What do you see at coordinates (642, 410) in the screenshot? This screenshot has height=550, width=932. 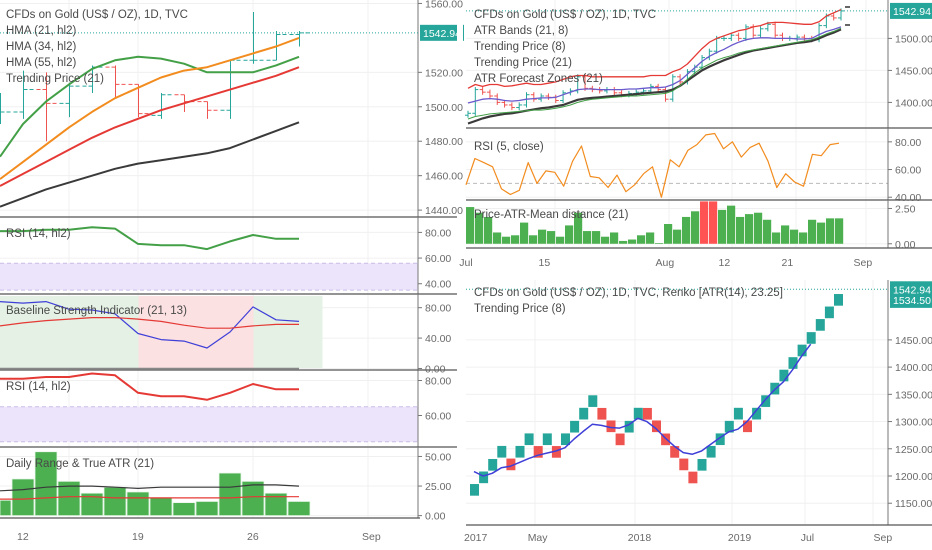 I see `trend-line` at bounding box center [642, 410].